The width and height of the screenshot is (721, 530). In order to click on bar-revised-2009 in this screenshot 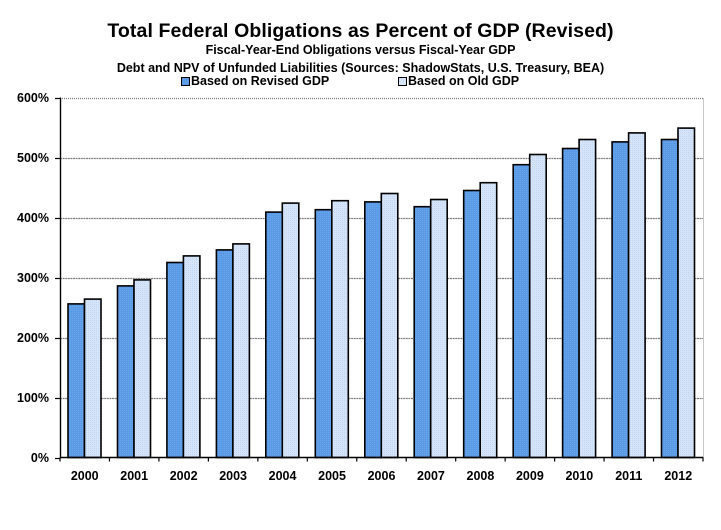, I will do `click(521, 311)`.